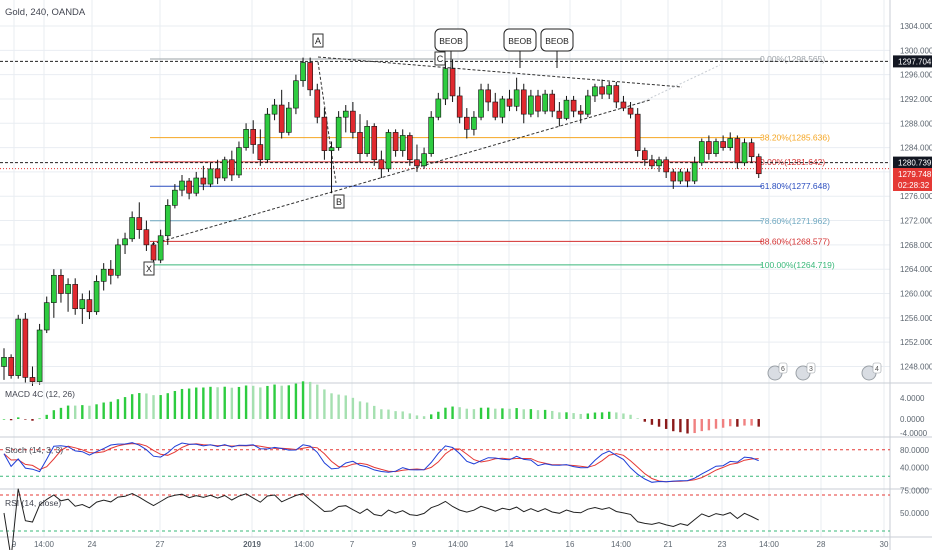 The image size is (932, 550). Describe the element at coordinates (916, 318) in the screenshot. I see `price-tick-label: 1256.000` at that location.